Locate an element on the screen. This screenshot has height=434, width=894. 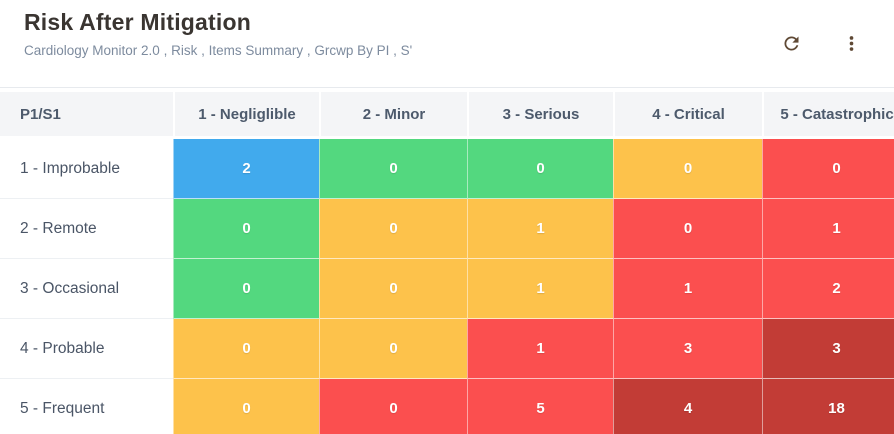
matrix-cell: 18 is located at coordinates (828, 406).